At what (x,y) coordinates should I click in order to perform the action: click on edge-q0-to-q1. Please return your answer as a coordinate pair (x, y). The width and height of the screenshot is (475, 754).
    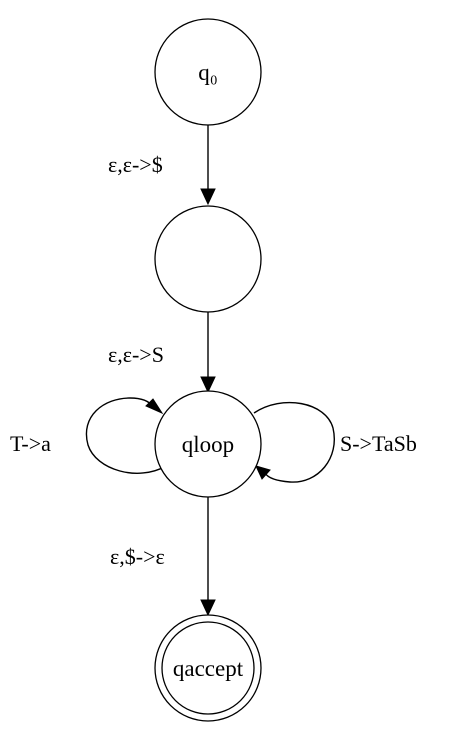
    Looking at the image, I should click on (208, 165).